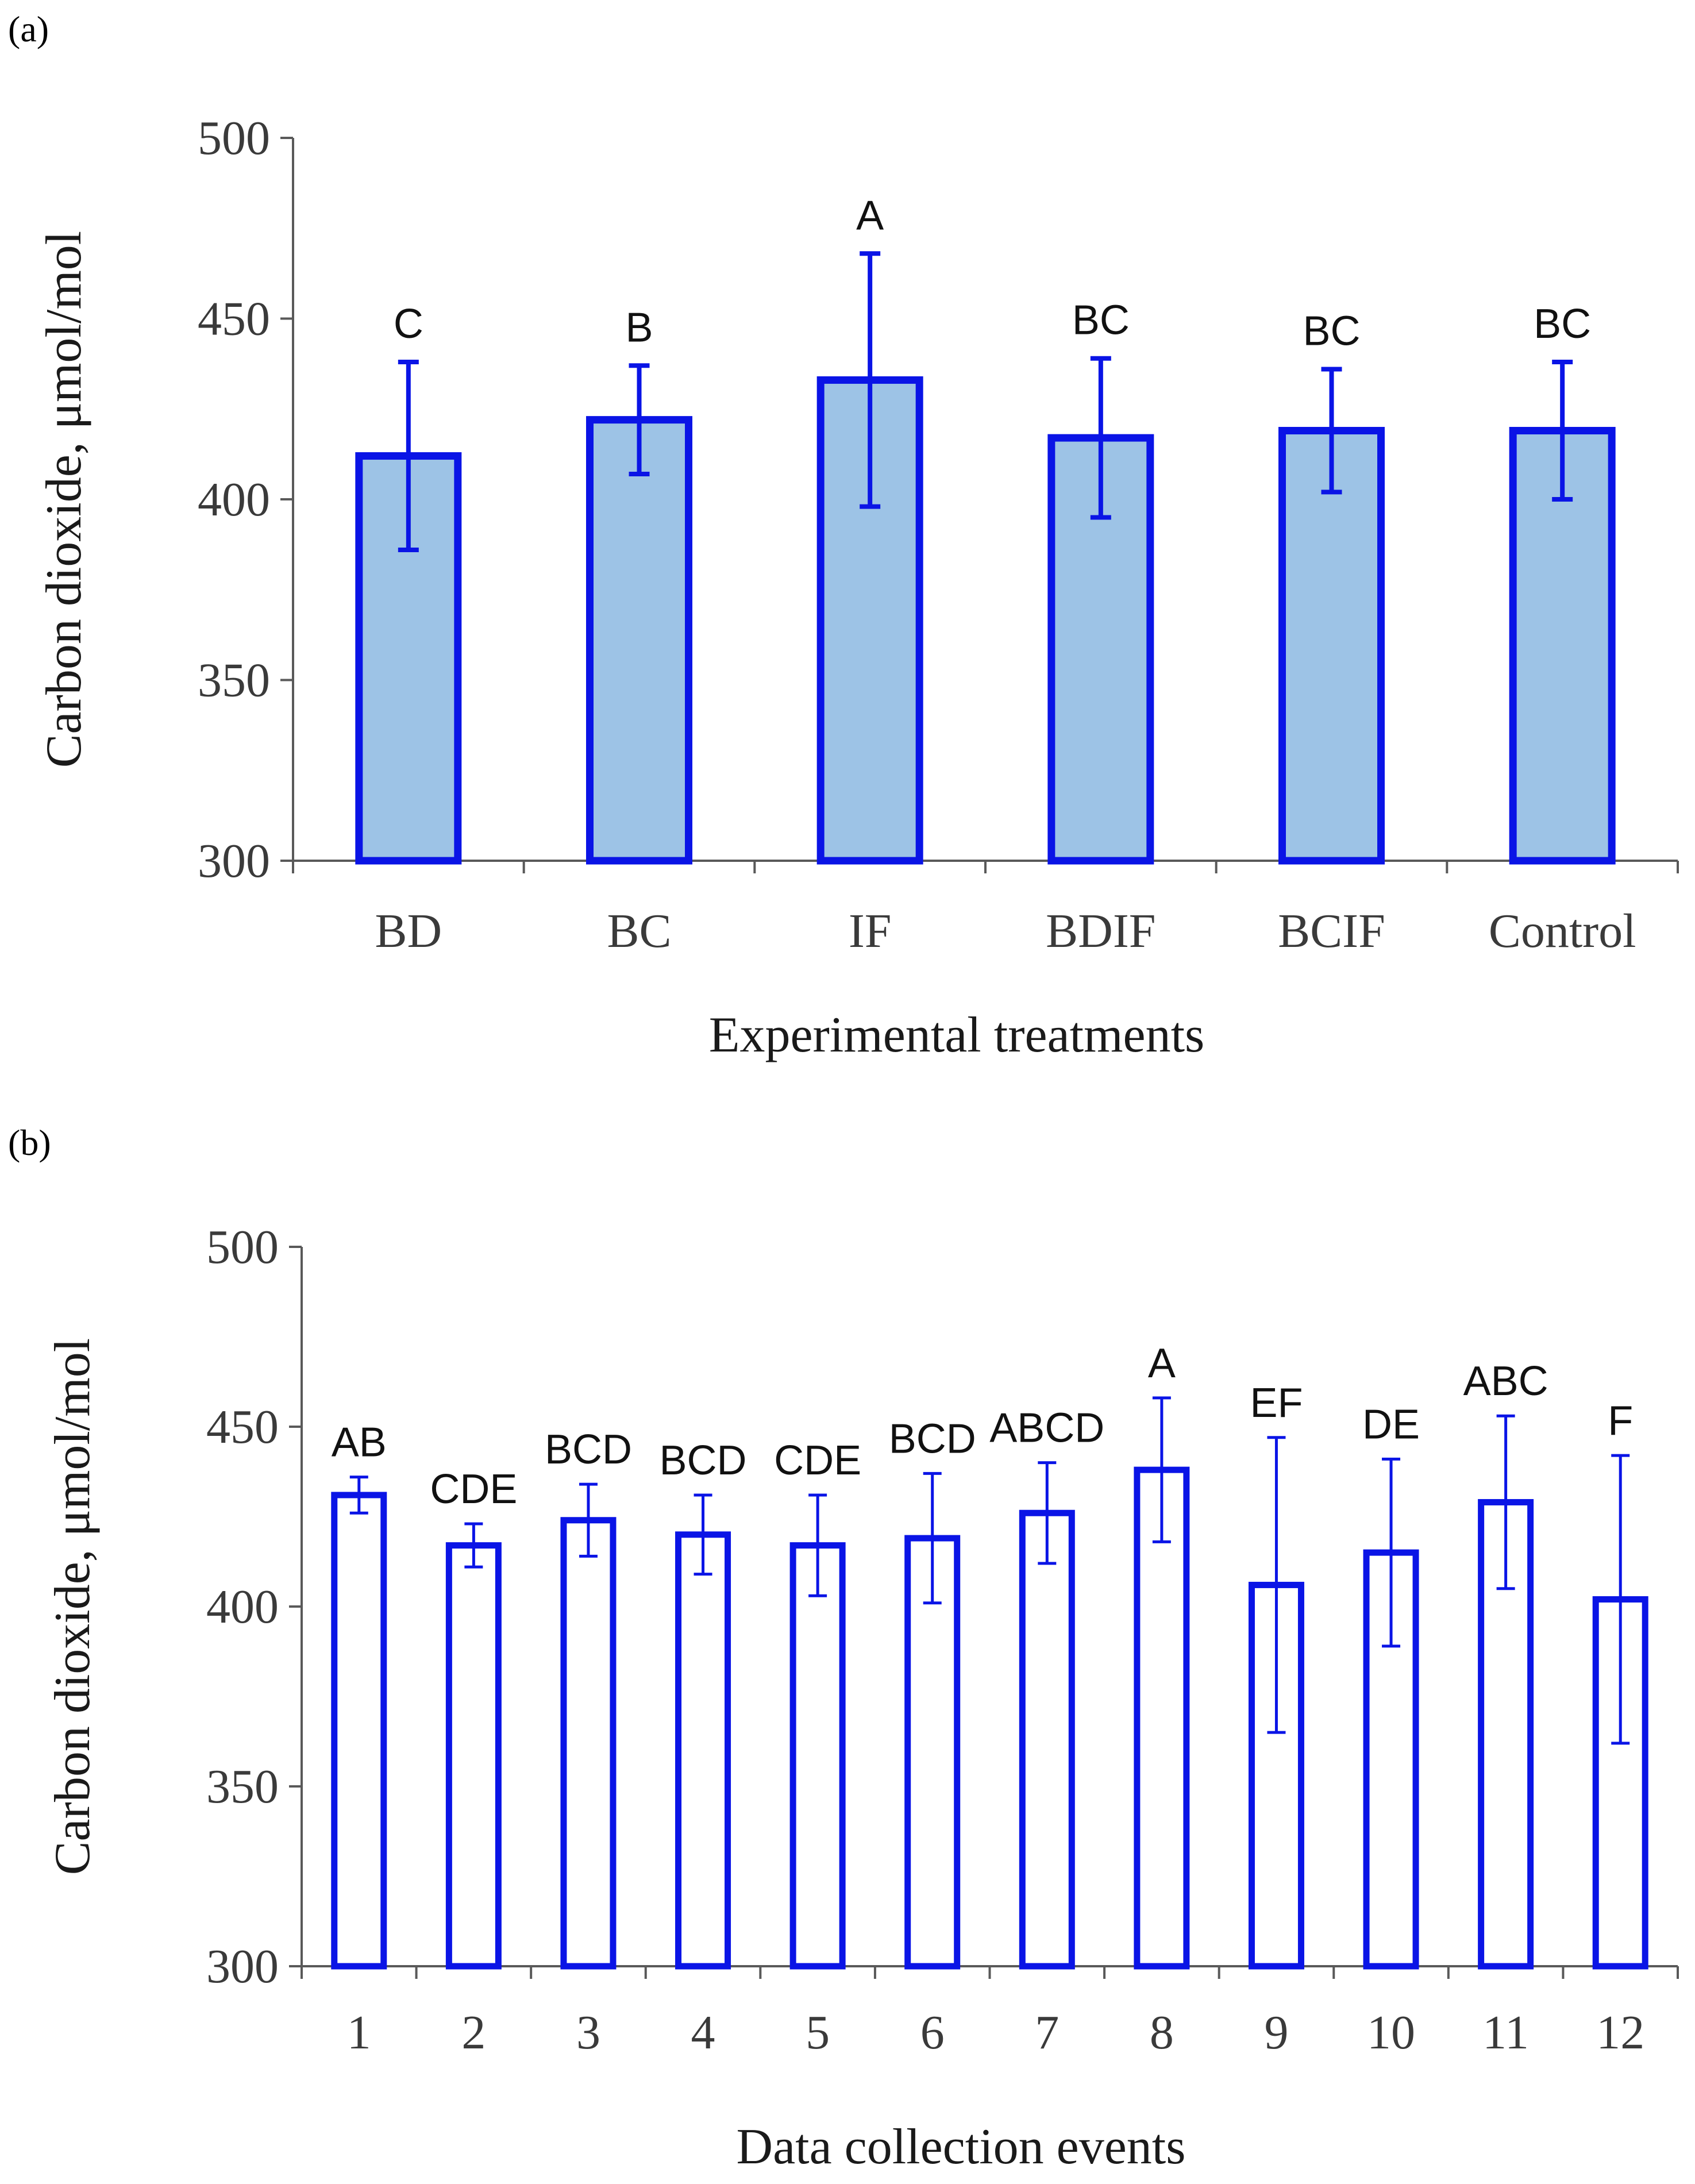 Image resolution: width=1695 pixels, height=2184 pixels. Describe the element at coordinates (473, 2032) in the screenshot. I see `x-tick-label-2: 2` at that location.